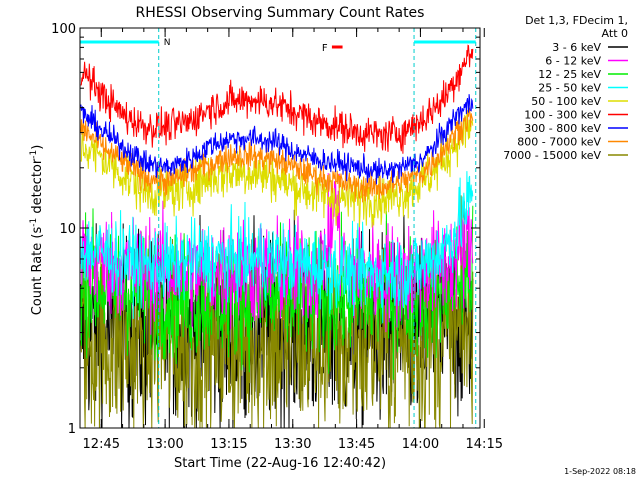 The image size is (640, 480). Describe the element at coordinates (569, 74) in the screenshot. I see `legend-entry-label: 12 - 25 keV` at that location.